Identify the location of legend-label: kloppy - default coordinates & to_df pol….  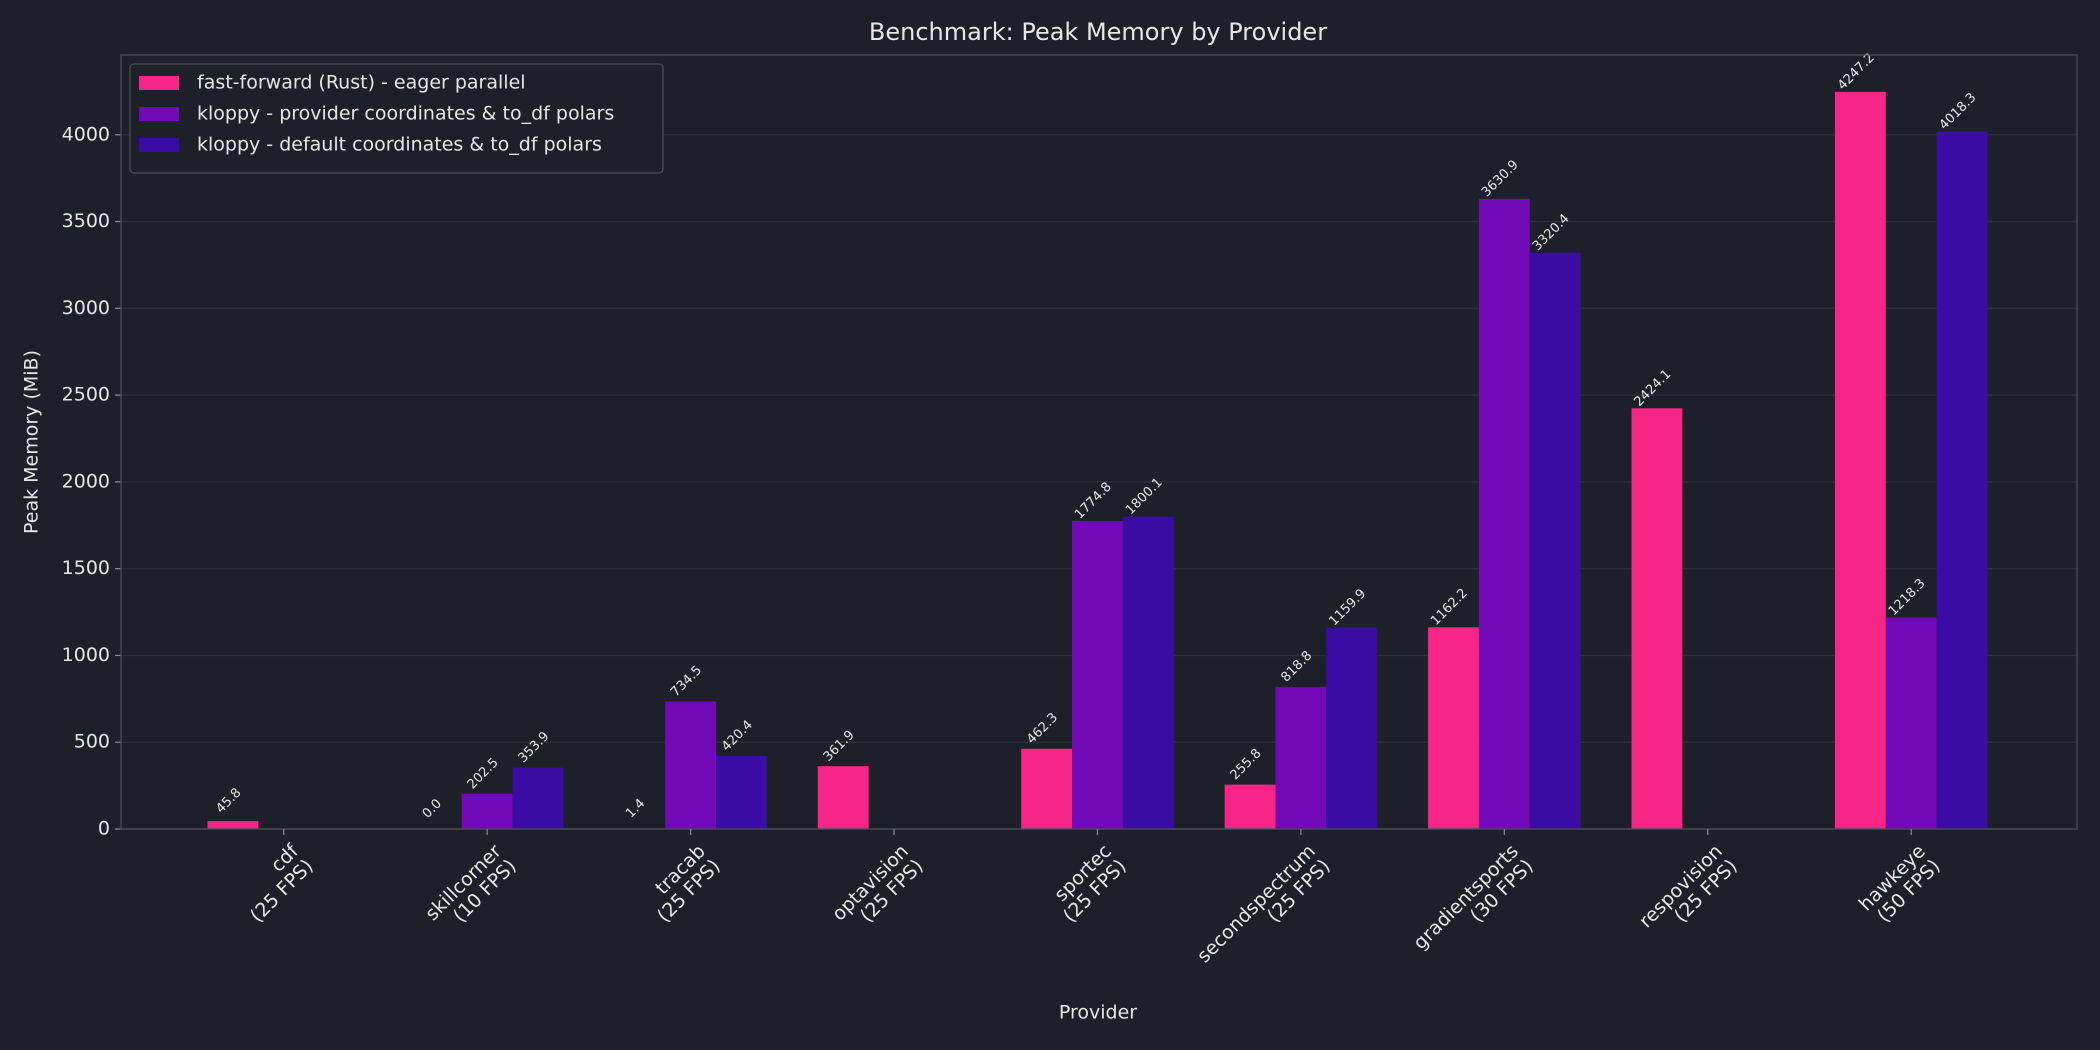
(399, 145).